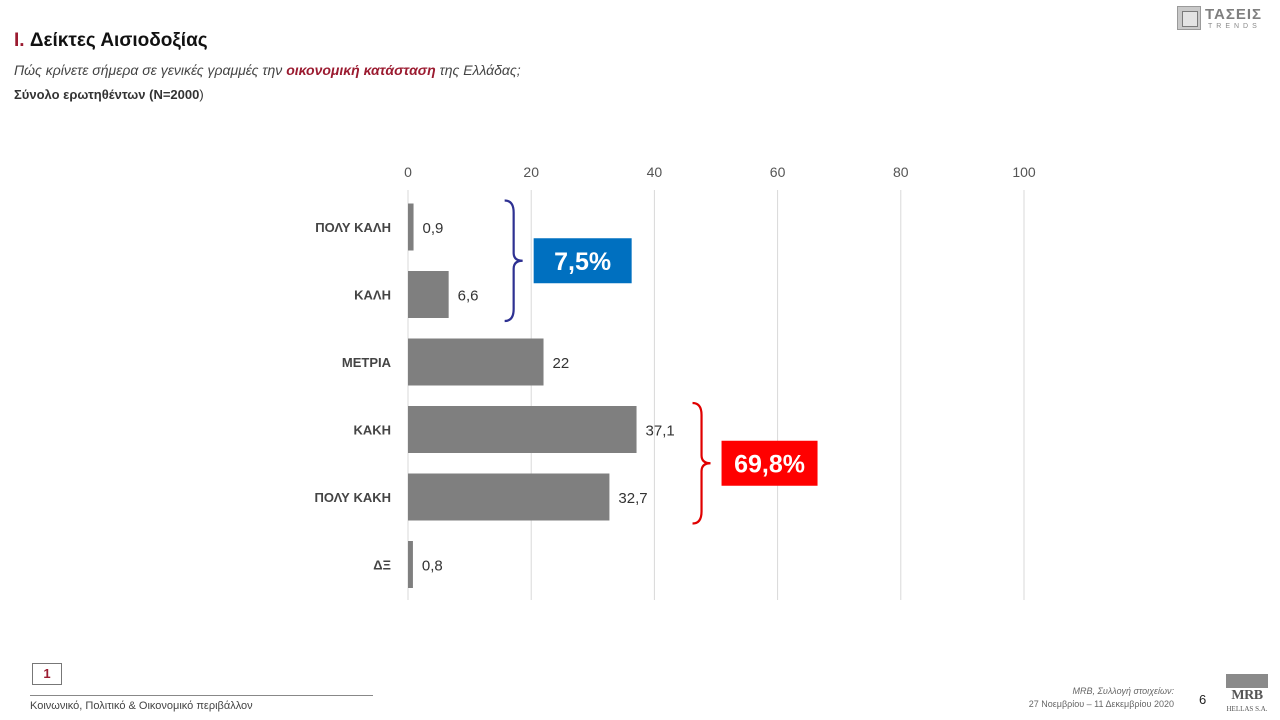 The image size is (1280, 720). Describe the element at coordinates (1234, 26) in the screenshot. I see `tasis-logo-sub: TRENDS` at that location.